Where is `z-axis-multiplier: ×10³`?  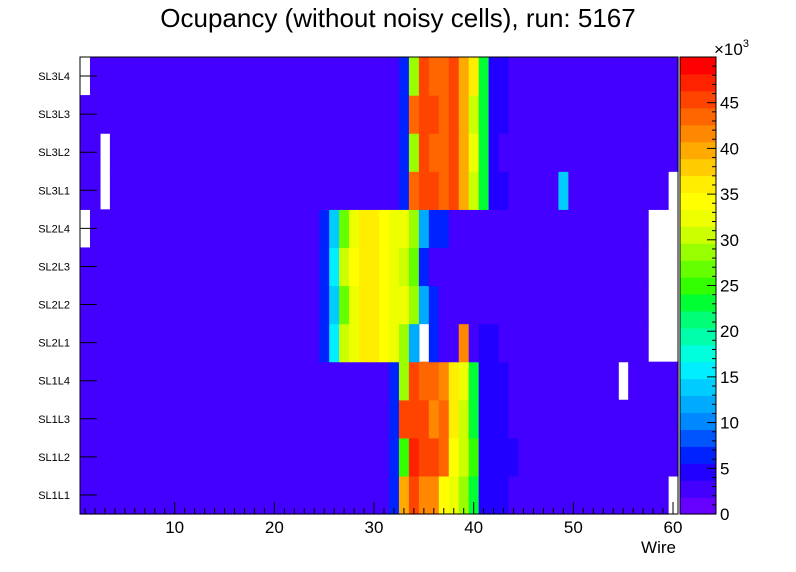
z-axis-multiplier: ×10³ is located at coordinates (731, 48).